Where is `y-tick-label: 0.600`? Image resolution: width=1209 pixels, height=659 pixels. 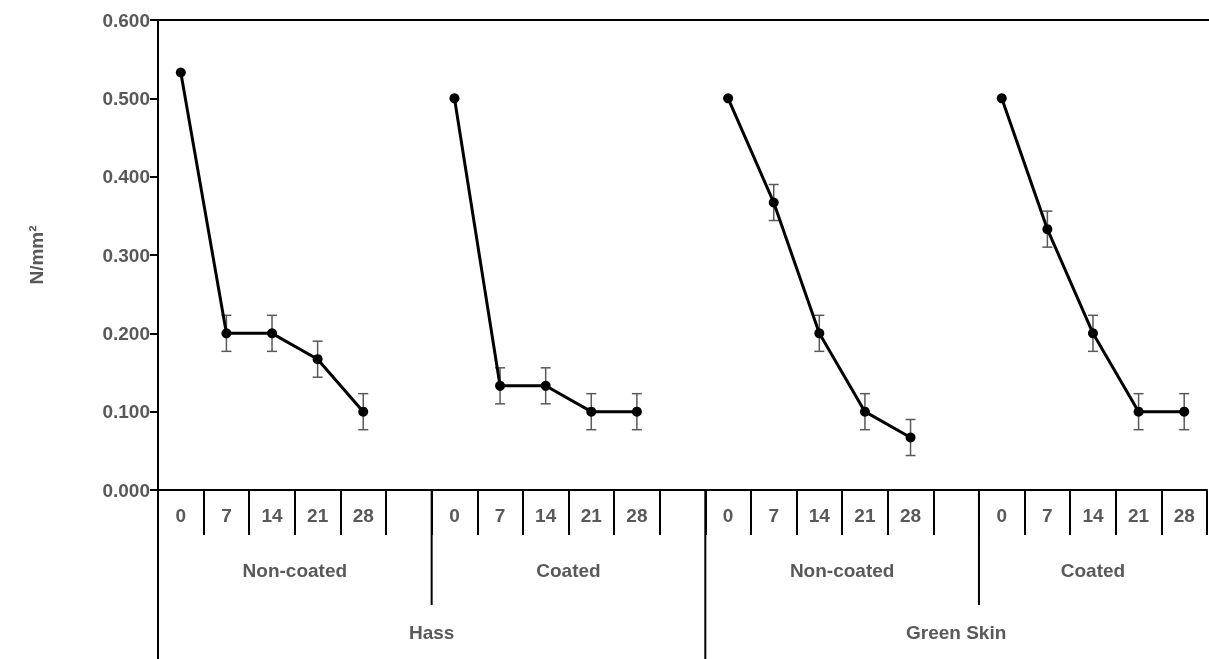 y-tick-label: 0.600 is located at coordinates (126, 20).